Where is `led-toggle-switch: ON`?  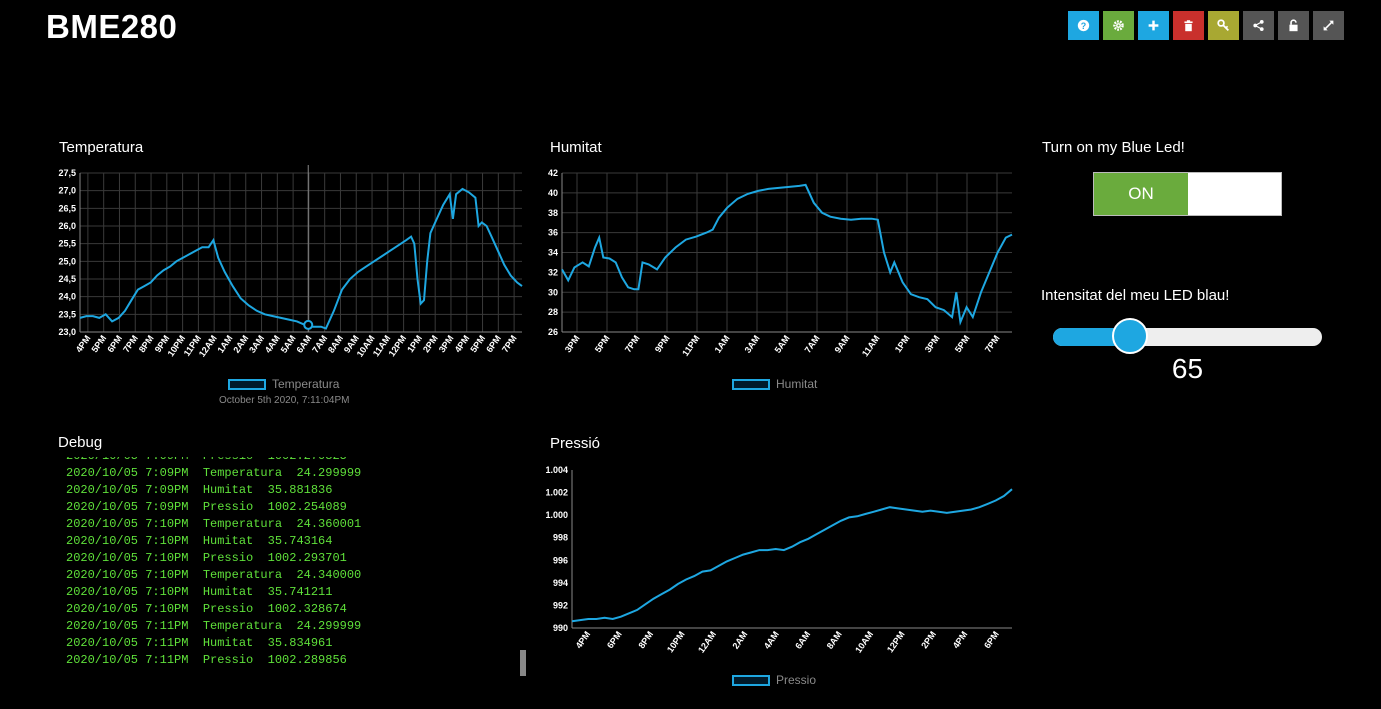
led-toggle-switch: ON is located at coordinates (1187, 194).